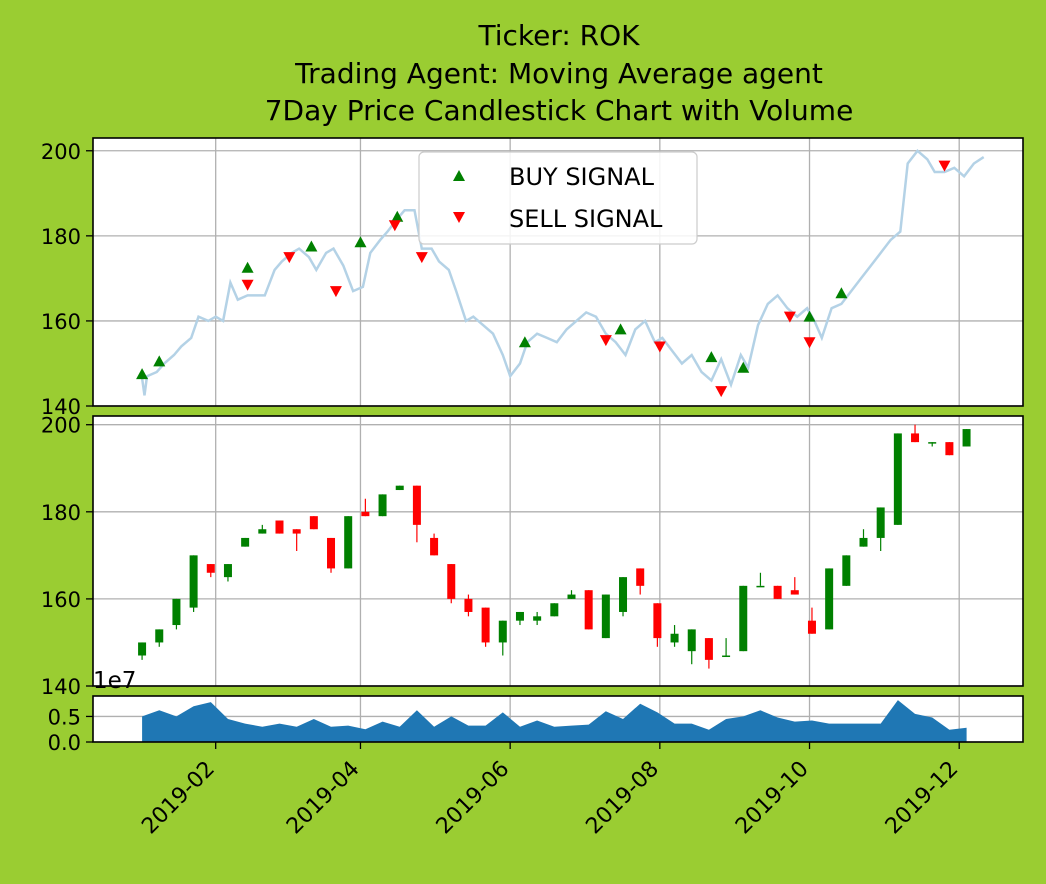  Describe the element at coordinates (558, 73) in the screenshot. I see `title-line-2: Trading Agent: Moving Average agent` at that location.